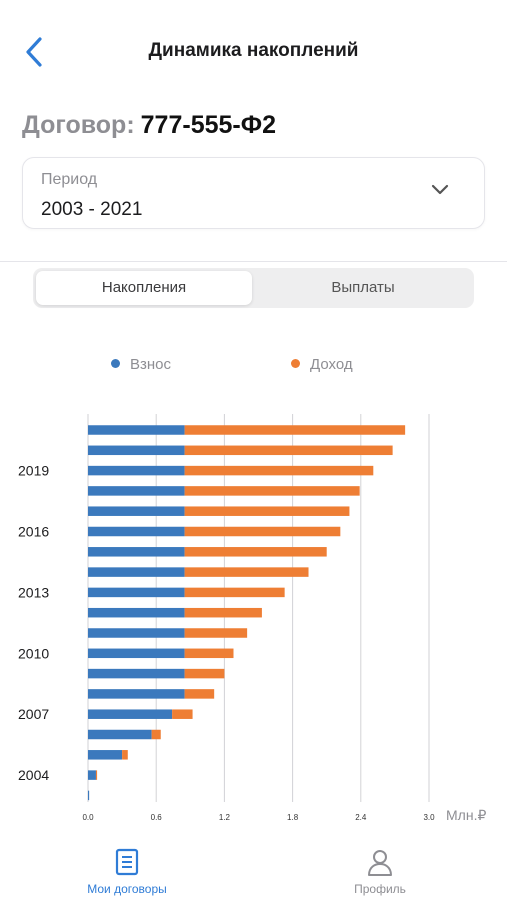  I want to click on divider, so click(253, 261).